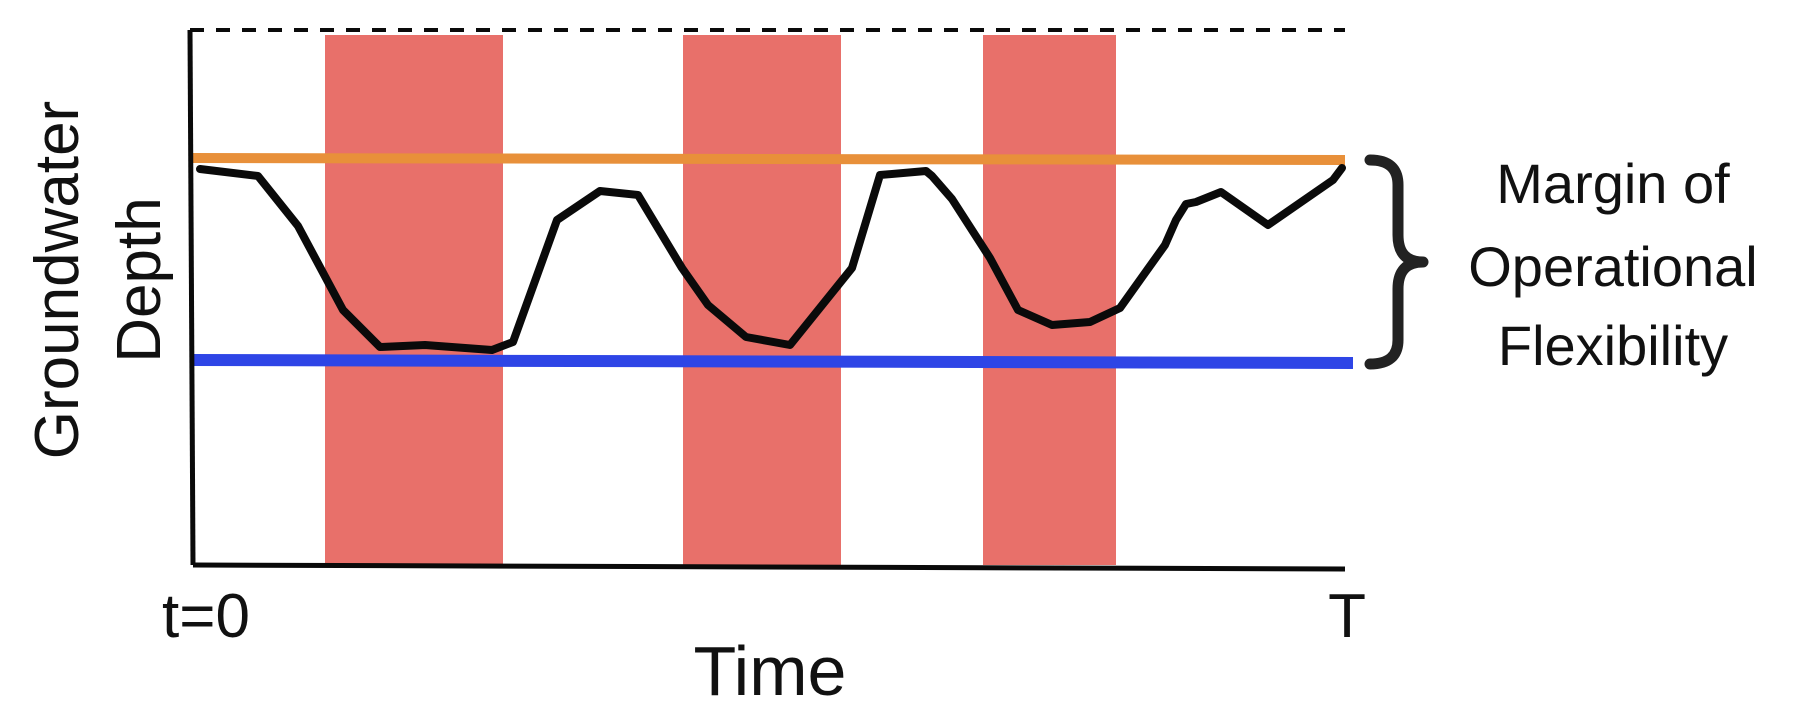  I want to click on x-end-label: T, so click(1347, 616).